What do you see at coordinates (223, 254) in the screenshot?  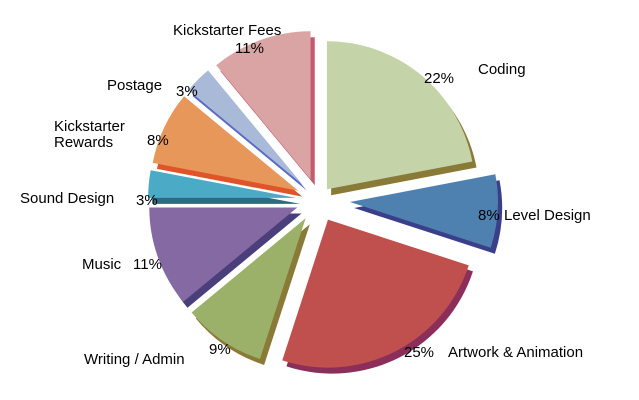 I see `slice-music` at bounding box center [223, 254].